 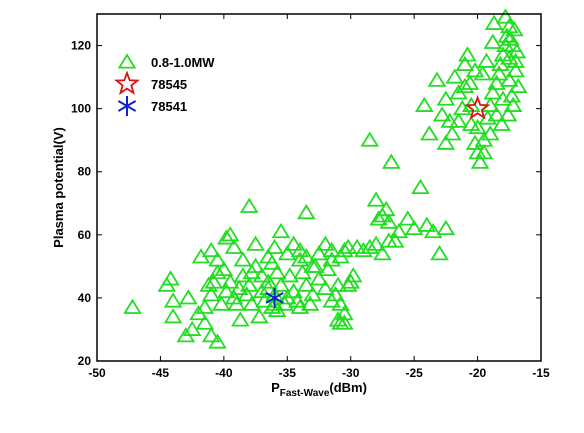 I want to click on x-tick-label: -45, so click(x=161, y=373).